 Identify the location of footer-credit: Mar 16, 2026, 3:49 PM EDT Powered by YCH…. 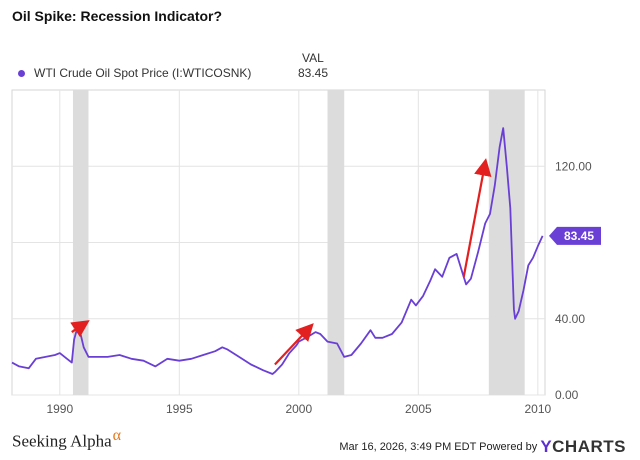
(482, 447).